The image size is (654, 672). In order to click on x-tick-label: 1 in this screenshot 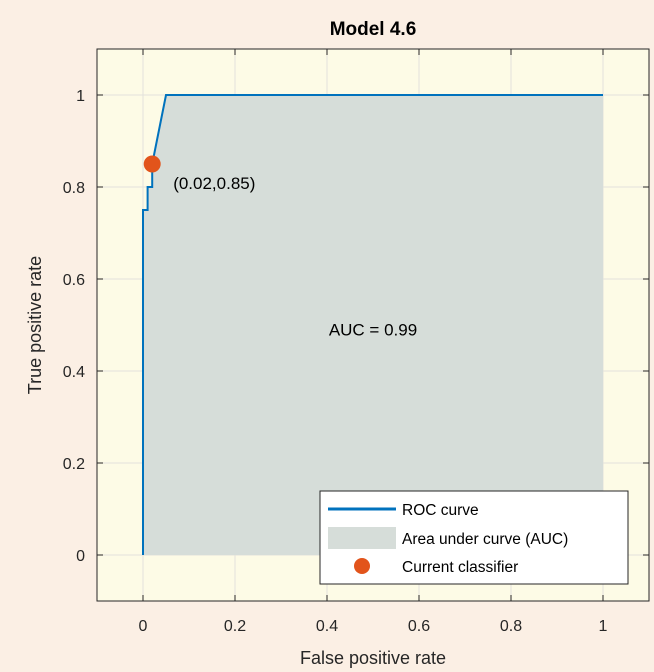, I will do `click(603, 626)`.